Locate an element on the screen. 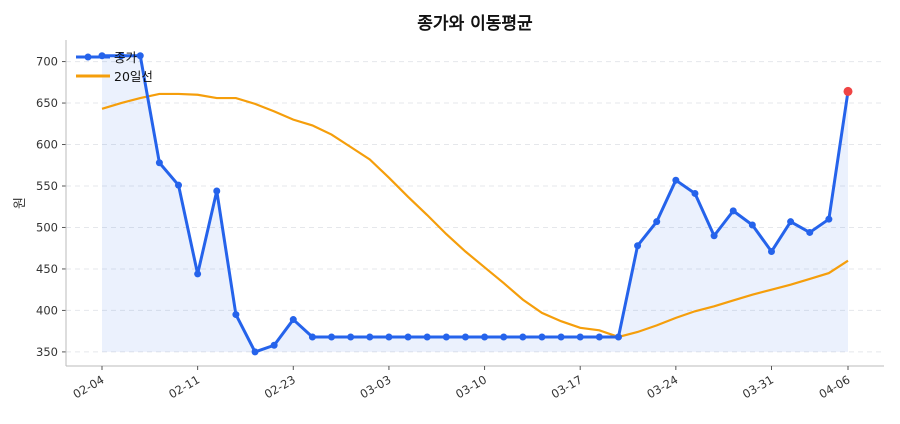 The width and height of the screenshot is (900, 424). y-tick-label: 600 is located at coordinates (47, 145).